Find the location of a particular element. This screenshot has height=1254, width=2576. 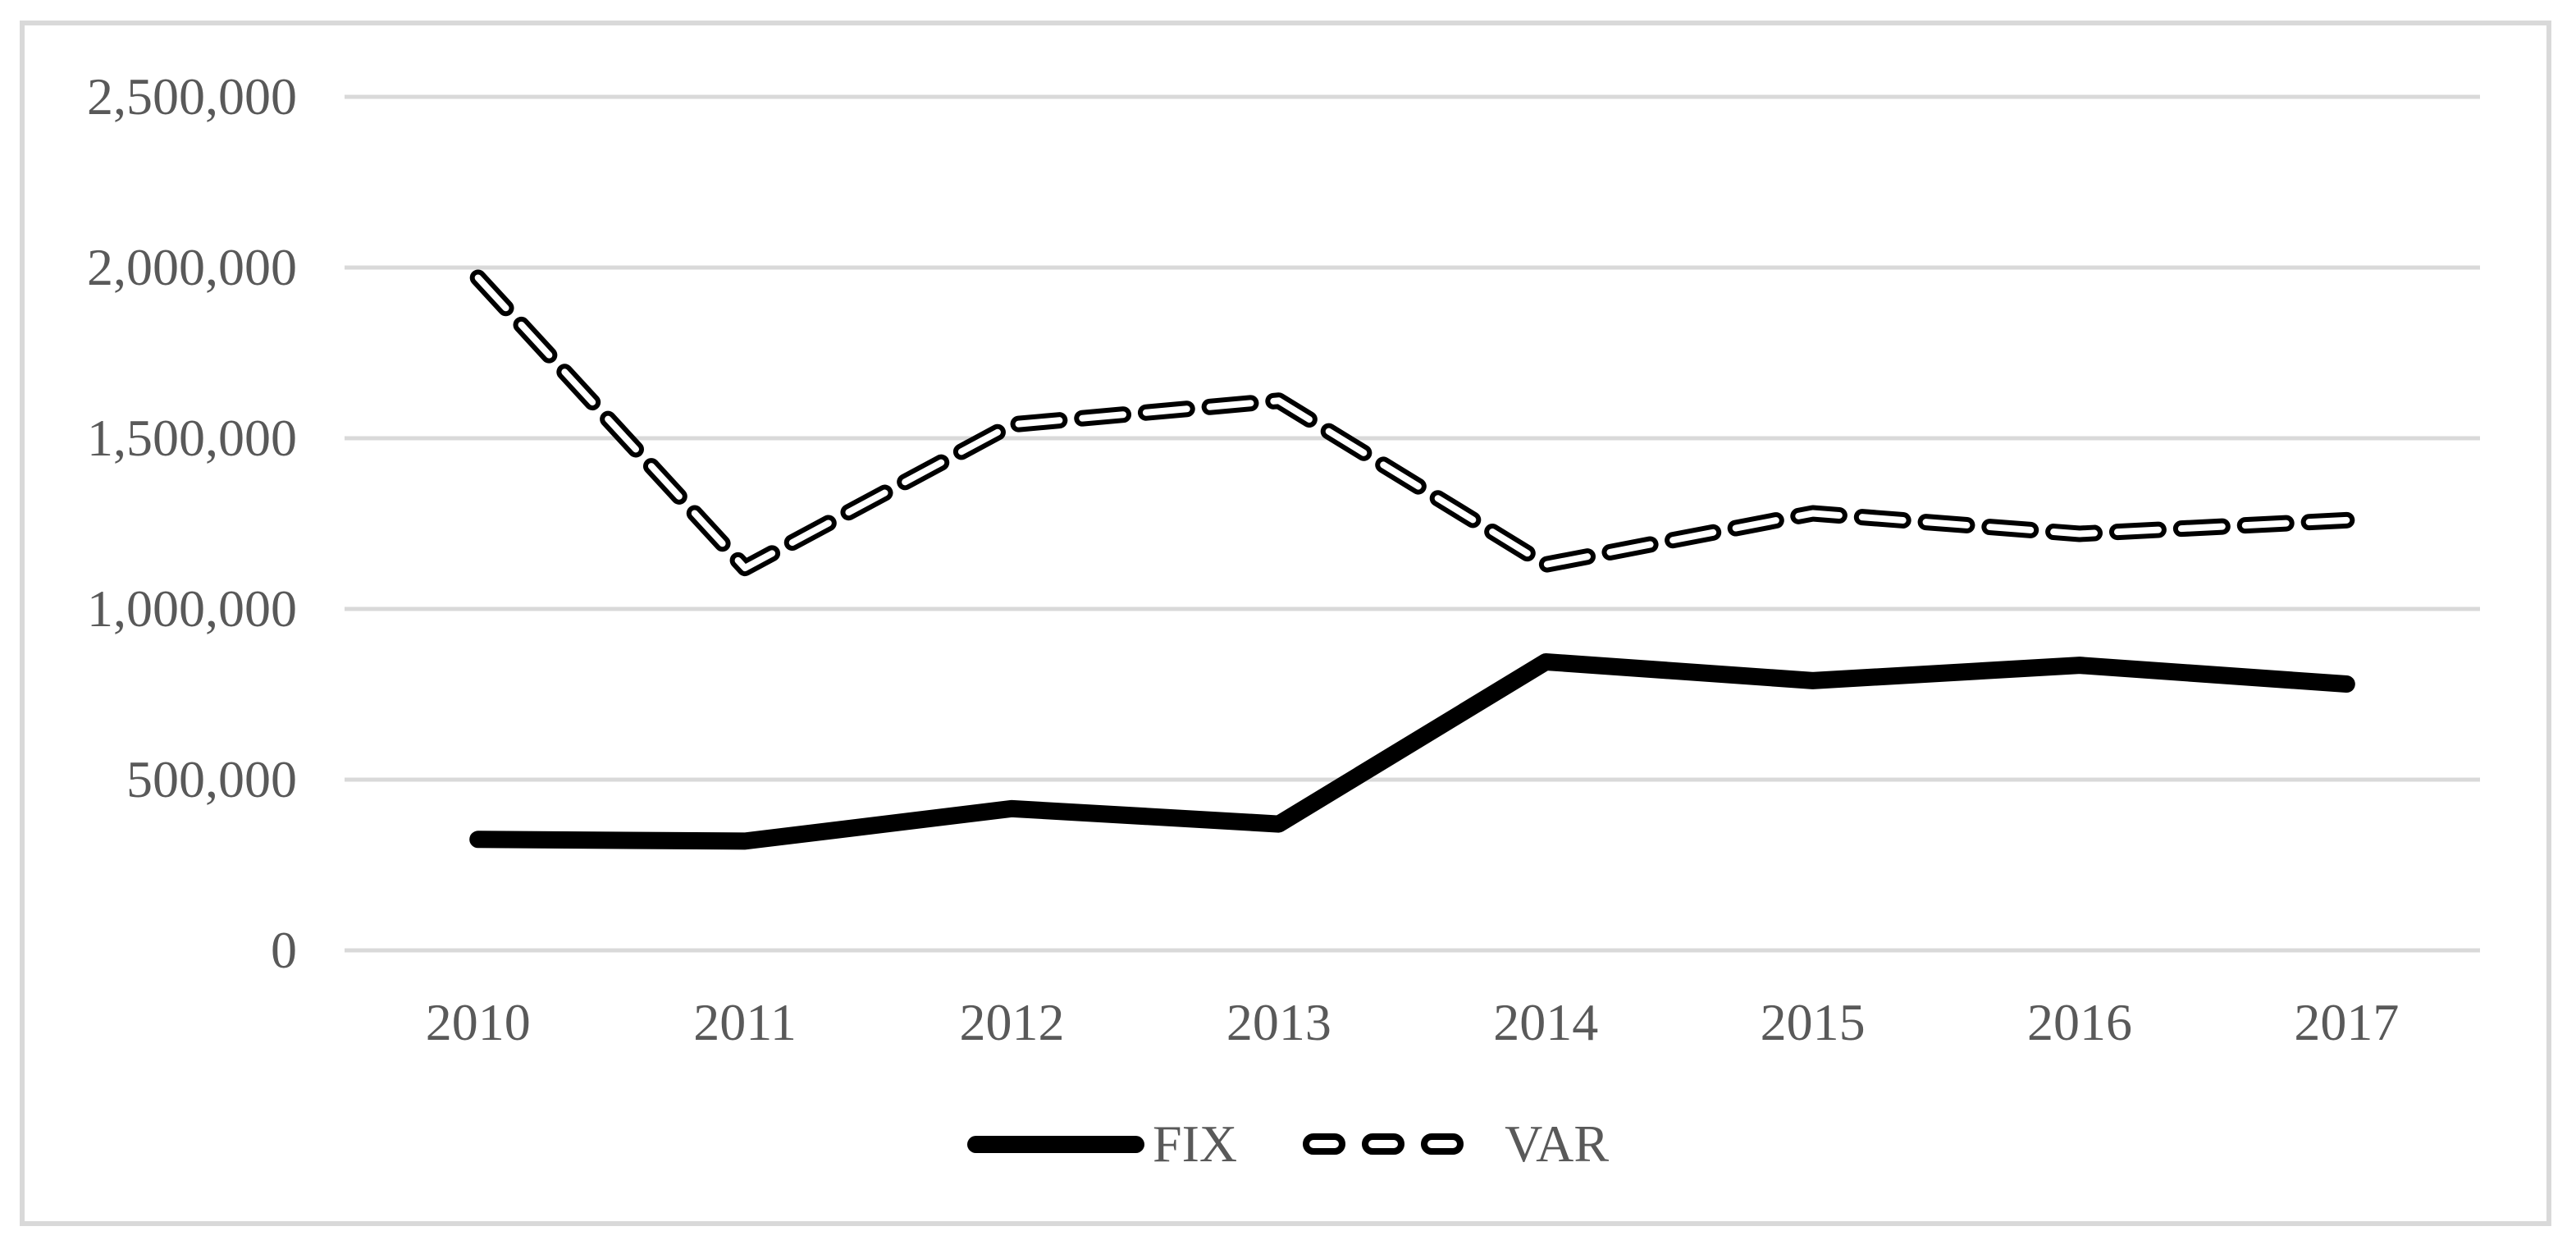

x-axis-label: 2013 is located at coordinates (1278, 1022).